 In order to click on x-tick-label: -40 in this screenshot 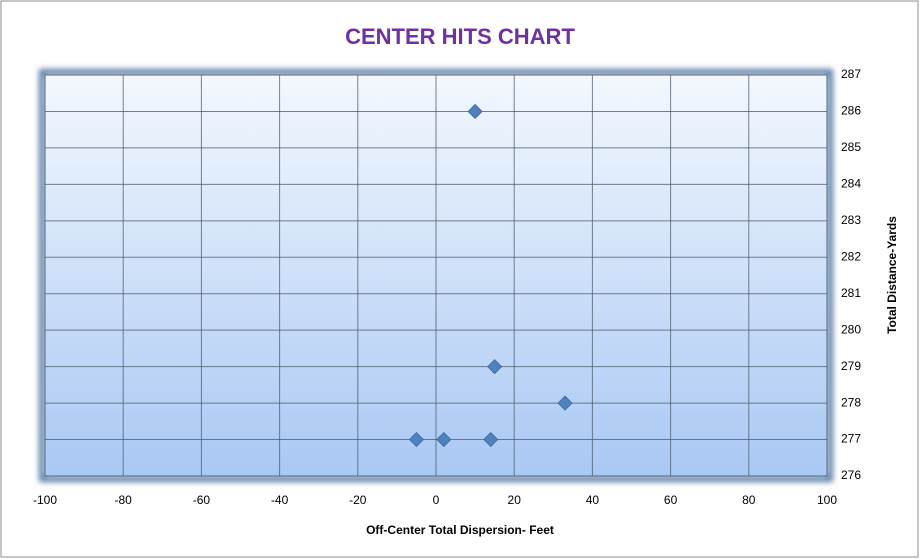, I will do `click(280, 500)`.